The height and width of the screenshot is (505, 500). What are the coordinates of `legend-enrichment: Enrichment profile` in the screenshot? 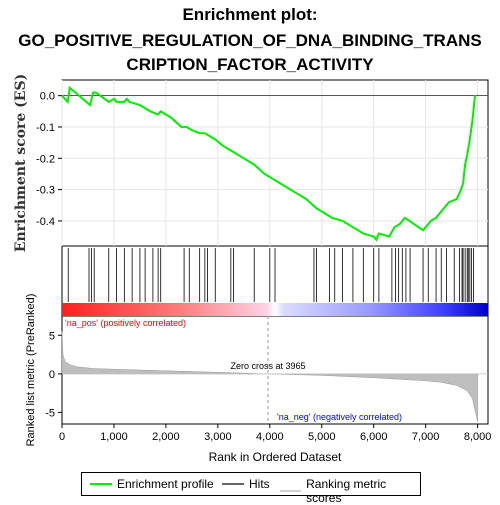 It's located at (152, 484).